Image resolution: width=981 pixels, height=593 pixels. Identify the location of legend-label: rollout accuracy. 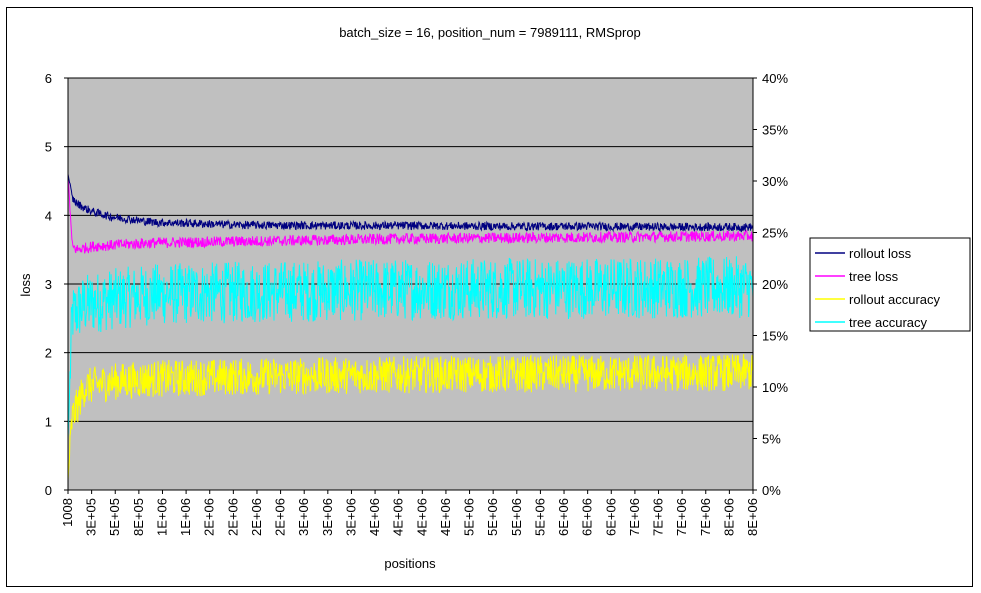
(895, 299).